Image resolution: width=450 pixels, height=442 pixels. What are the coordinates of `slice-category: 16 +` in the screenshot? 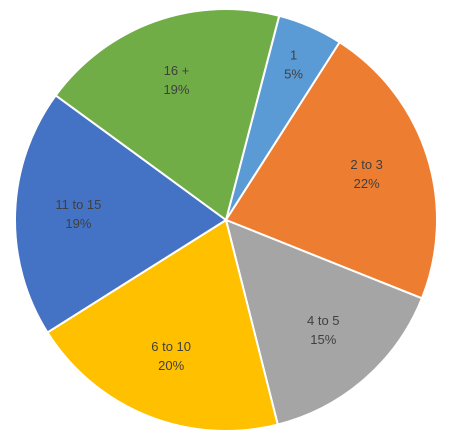 It's located at (177, 70).